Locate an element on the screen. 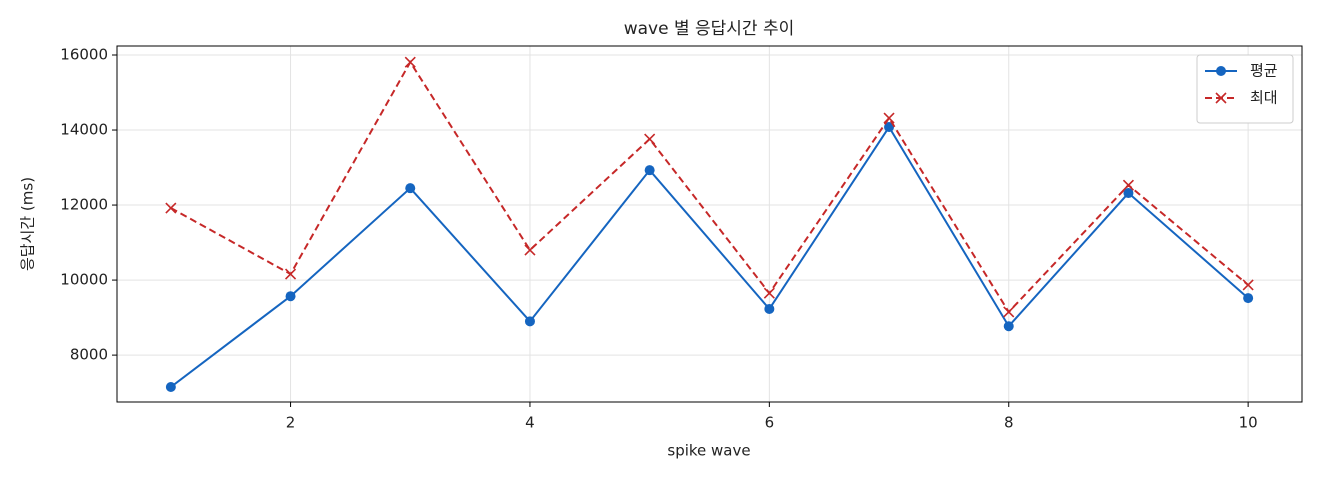  x-tick-label: 8 is located at coordinates (1009, 423).